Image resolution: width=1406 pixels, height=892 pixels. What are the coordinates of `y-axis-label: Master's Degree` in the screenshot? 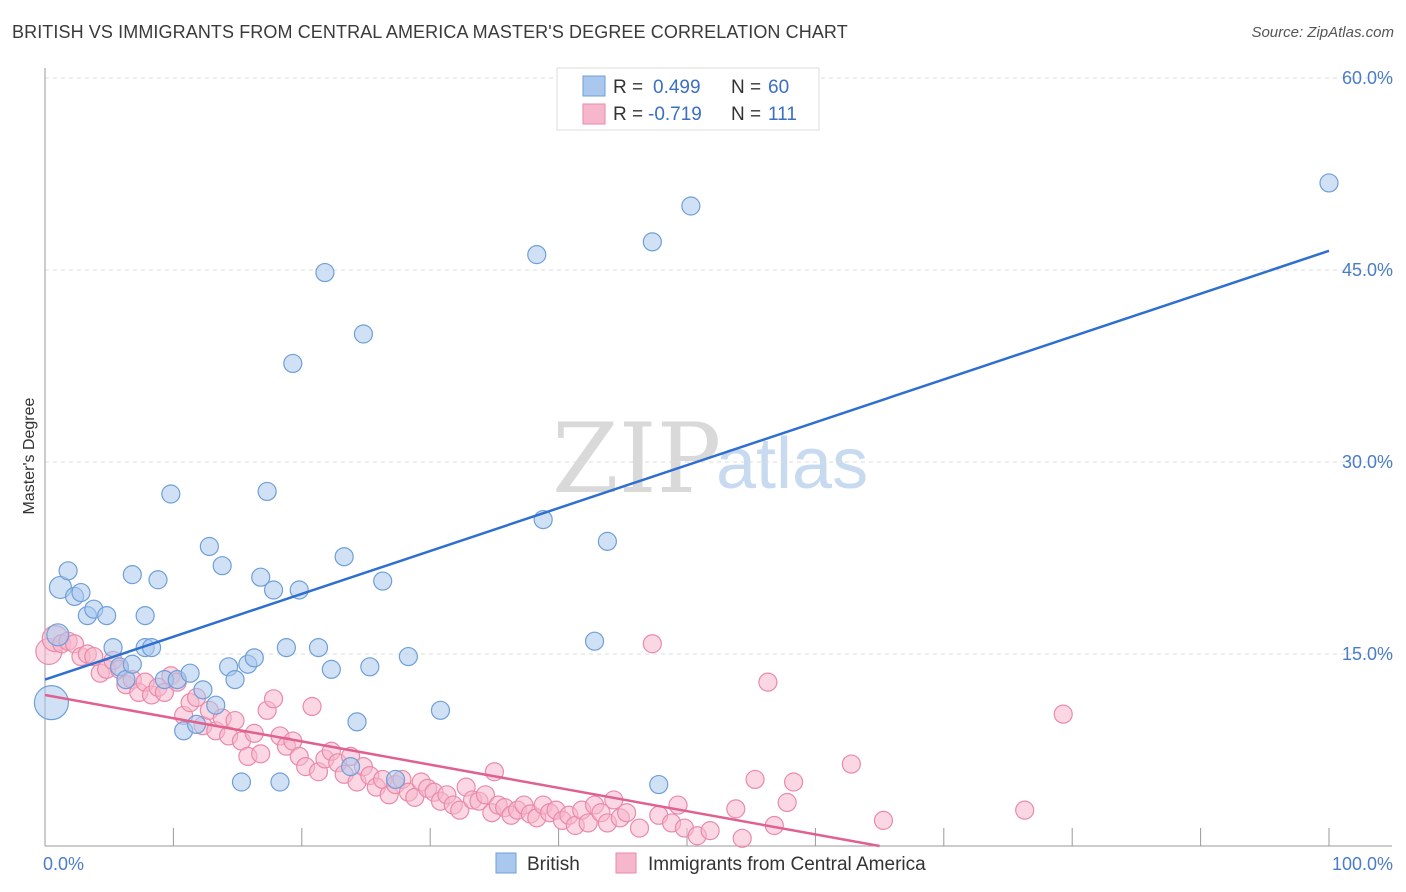 It's located at (29, 455).